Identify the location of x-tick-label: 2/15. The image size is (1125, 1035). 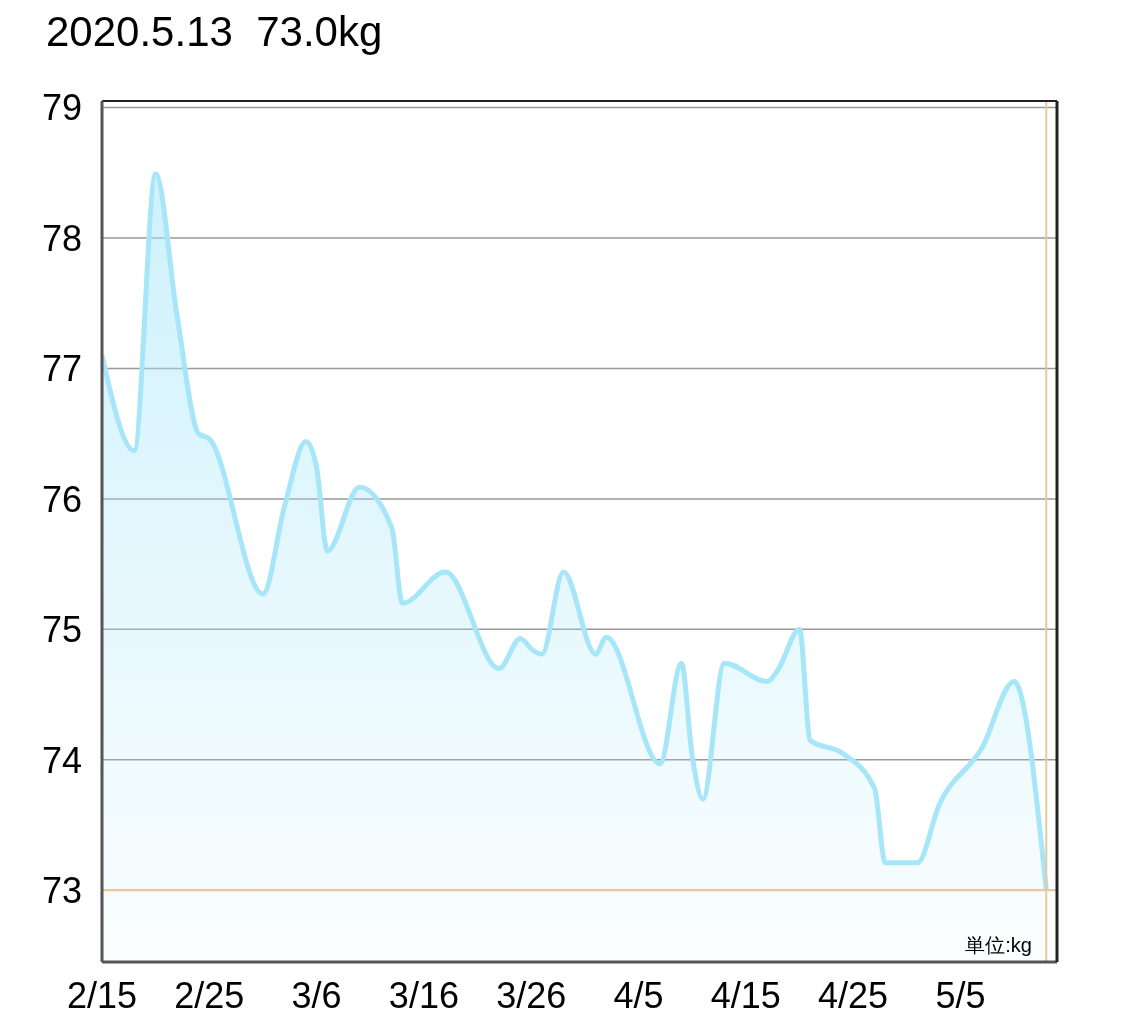
(102, 995).